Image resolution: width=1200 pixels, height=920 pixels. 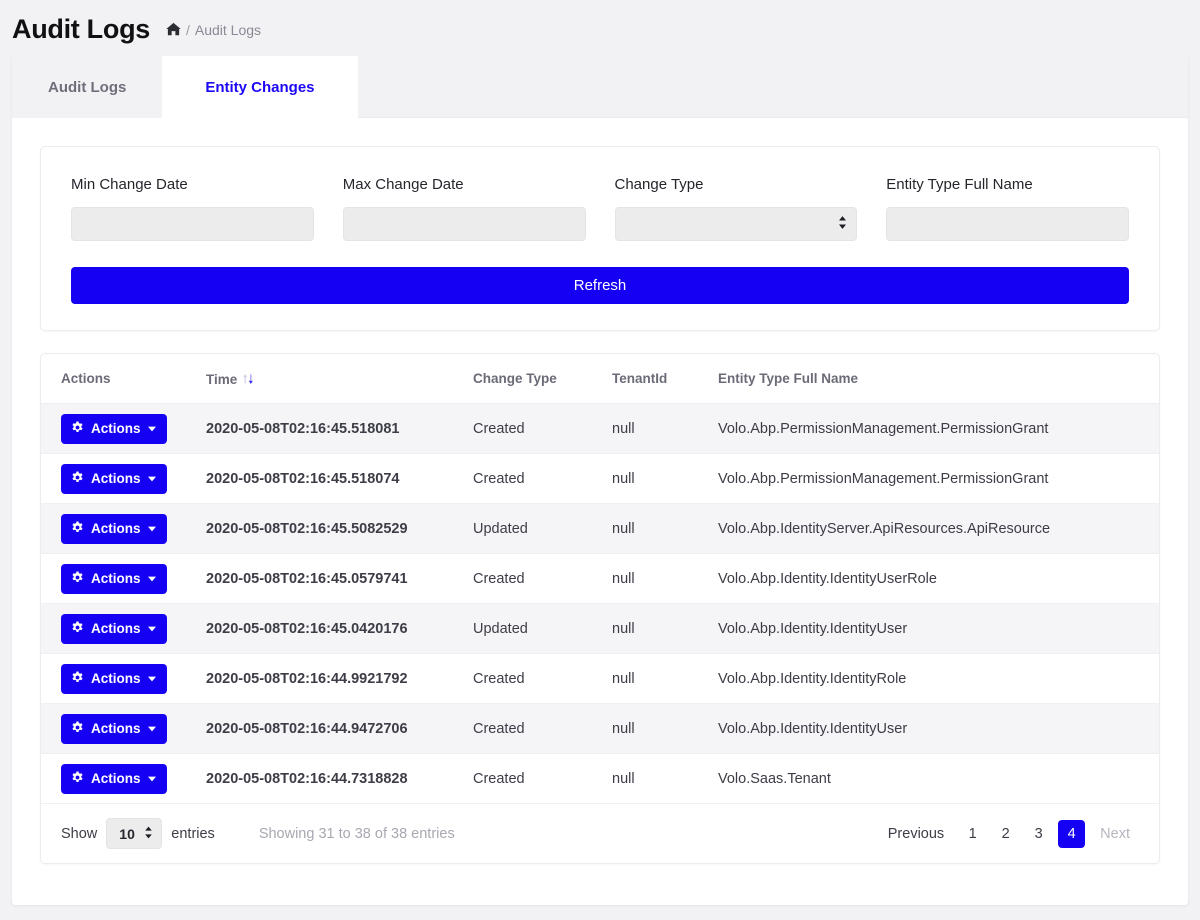 I want to click on column-header-time-label: Time, so click(x=222, y=379).